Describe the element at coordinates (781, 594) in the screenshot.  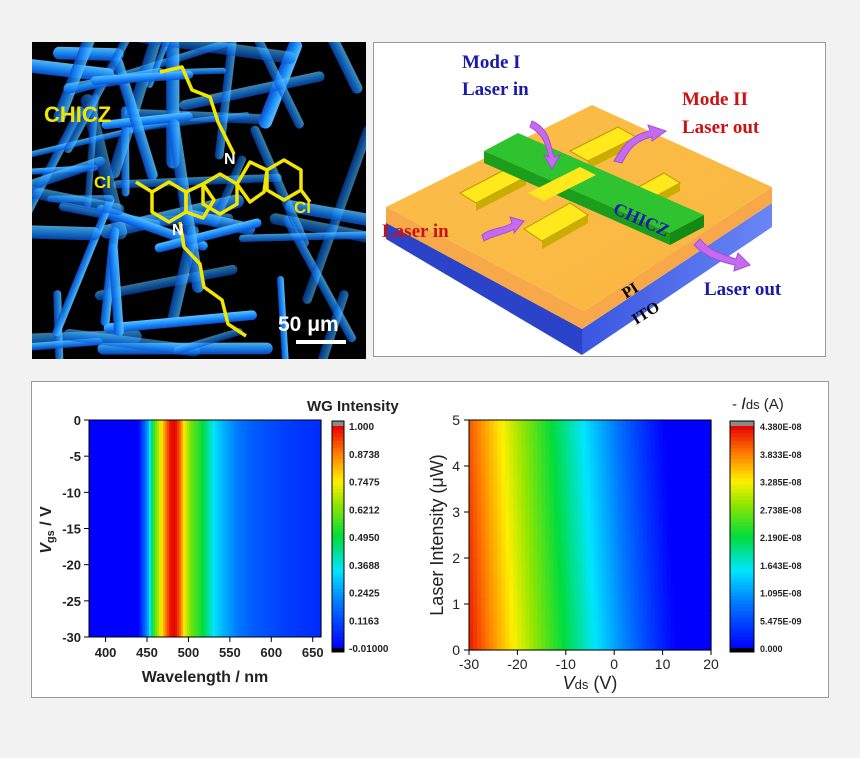
I see `chart2-colorbar-label: 1.095E-08` at that location.